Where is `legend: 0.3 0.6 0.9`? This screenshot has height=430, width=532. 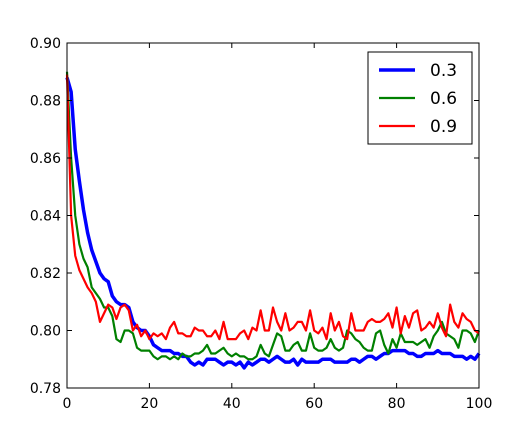 legend: 0.3 0.6 0.9 is located at coordinates (420, 98).